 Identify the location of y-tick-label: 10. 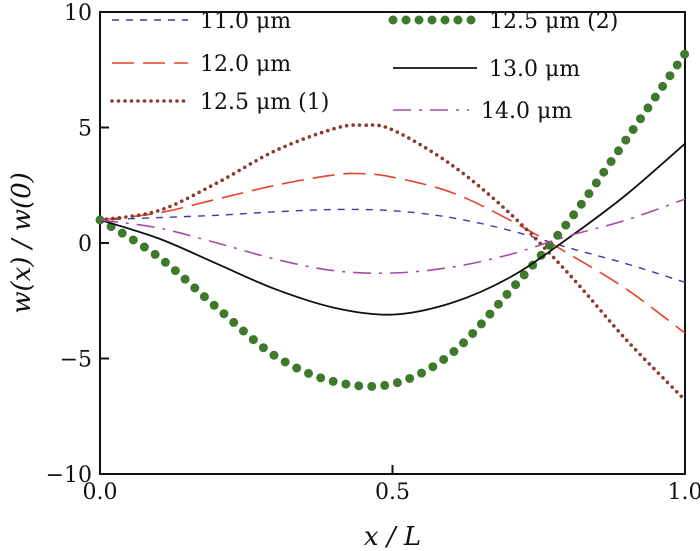
(78, 13).